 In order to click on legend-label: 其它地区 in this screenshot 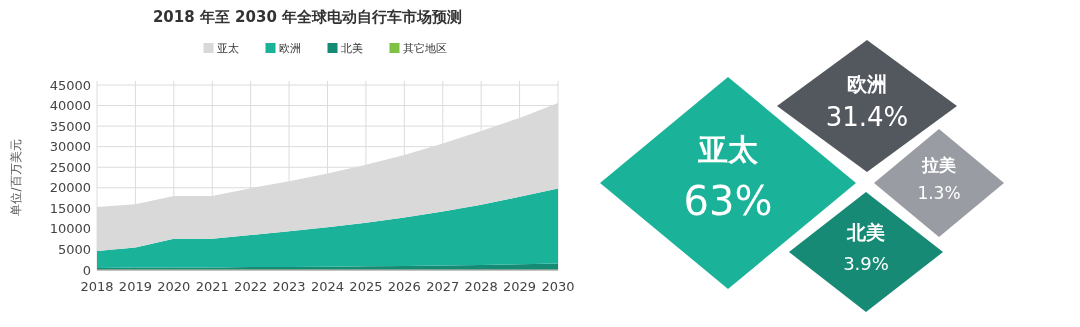, I will do `click(424, 48)`.